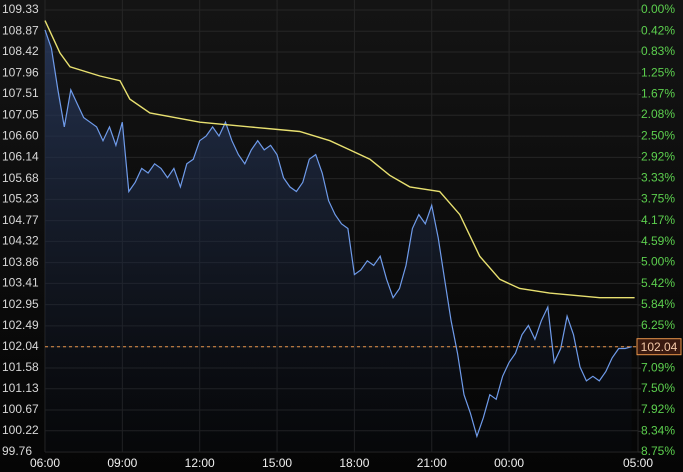 Image resolution: width=683 pixels, height=472 pixels. What do you see at coordinates (432, 463) in the screenshot?
I see `x-tick-label: 21:00` at bounding box center [432, 463].